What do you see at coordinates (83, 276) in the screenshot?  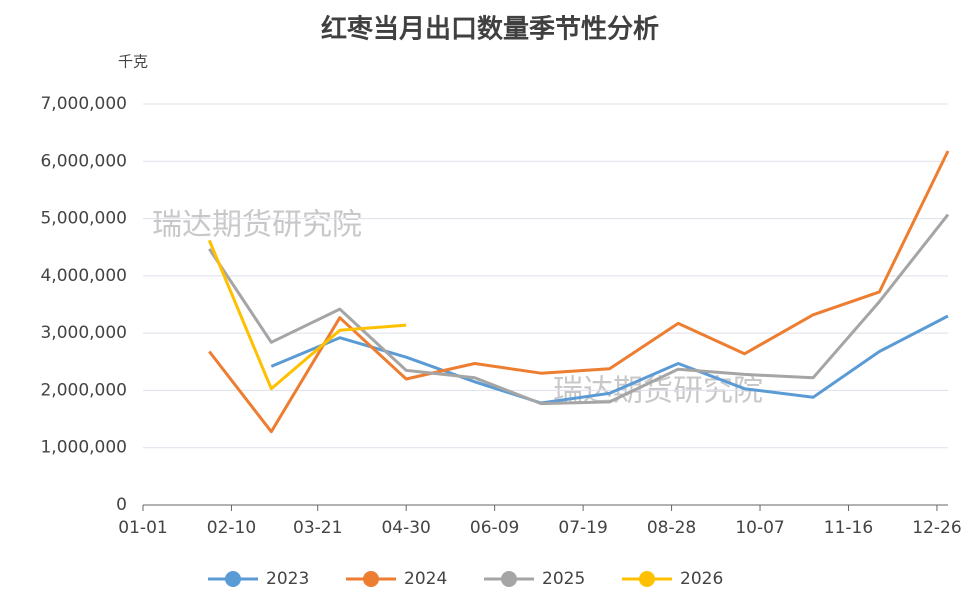 I see `y-tick-label: 4,000,000` at bounding box center [83, 276].